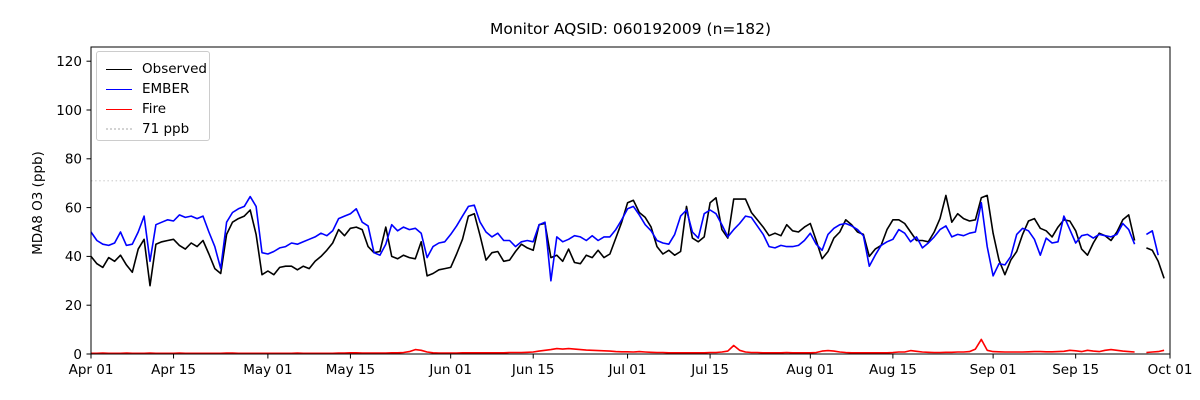  What do you see at coordinates (627, 370) in the screenshot?
I see `x-tick-label: Jul 01` at bounding box center [627, 370].